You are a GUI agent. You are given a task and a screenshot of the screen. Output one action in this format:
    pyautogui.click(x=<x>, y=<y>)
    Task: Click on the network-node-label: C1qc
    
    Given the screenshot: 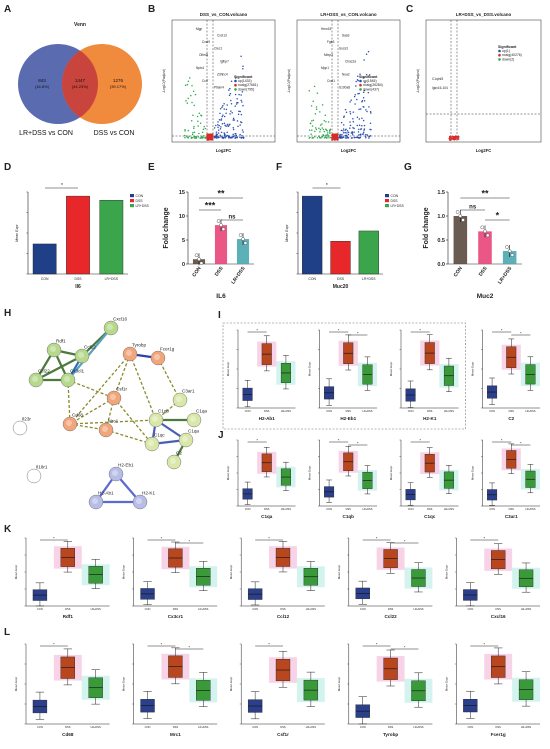 What is the action you would take?
    pyautogui.click(x=159, y=435)
    